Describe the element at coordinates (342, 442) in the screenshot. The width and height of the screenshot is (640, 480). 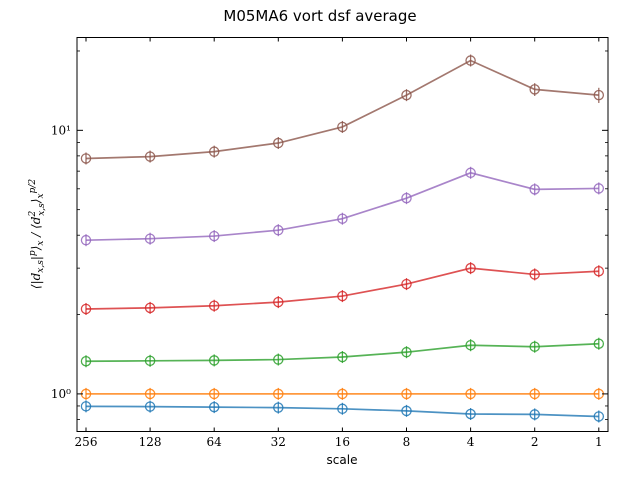
I see `x-tick-label: 16` at that location.